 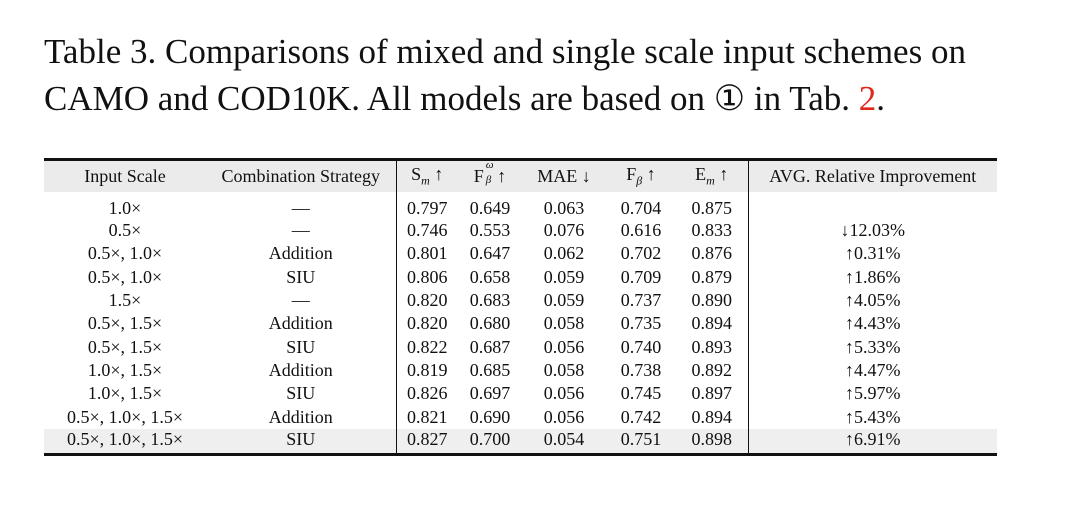 I want to click on cell-sm: 0.801, so click(x=427, y=253).